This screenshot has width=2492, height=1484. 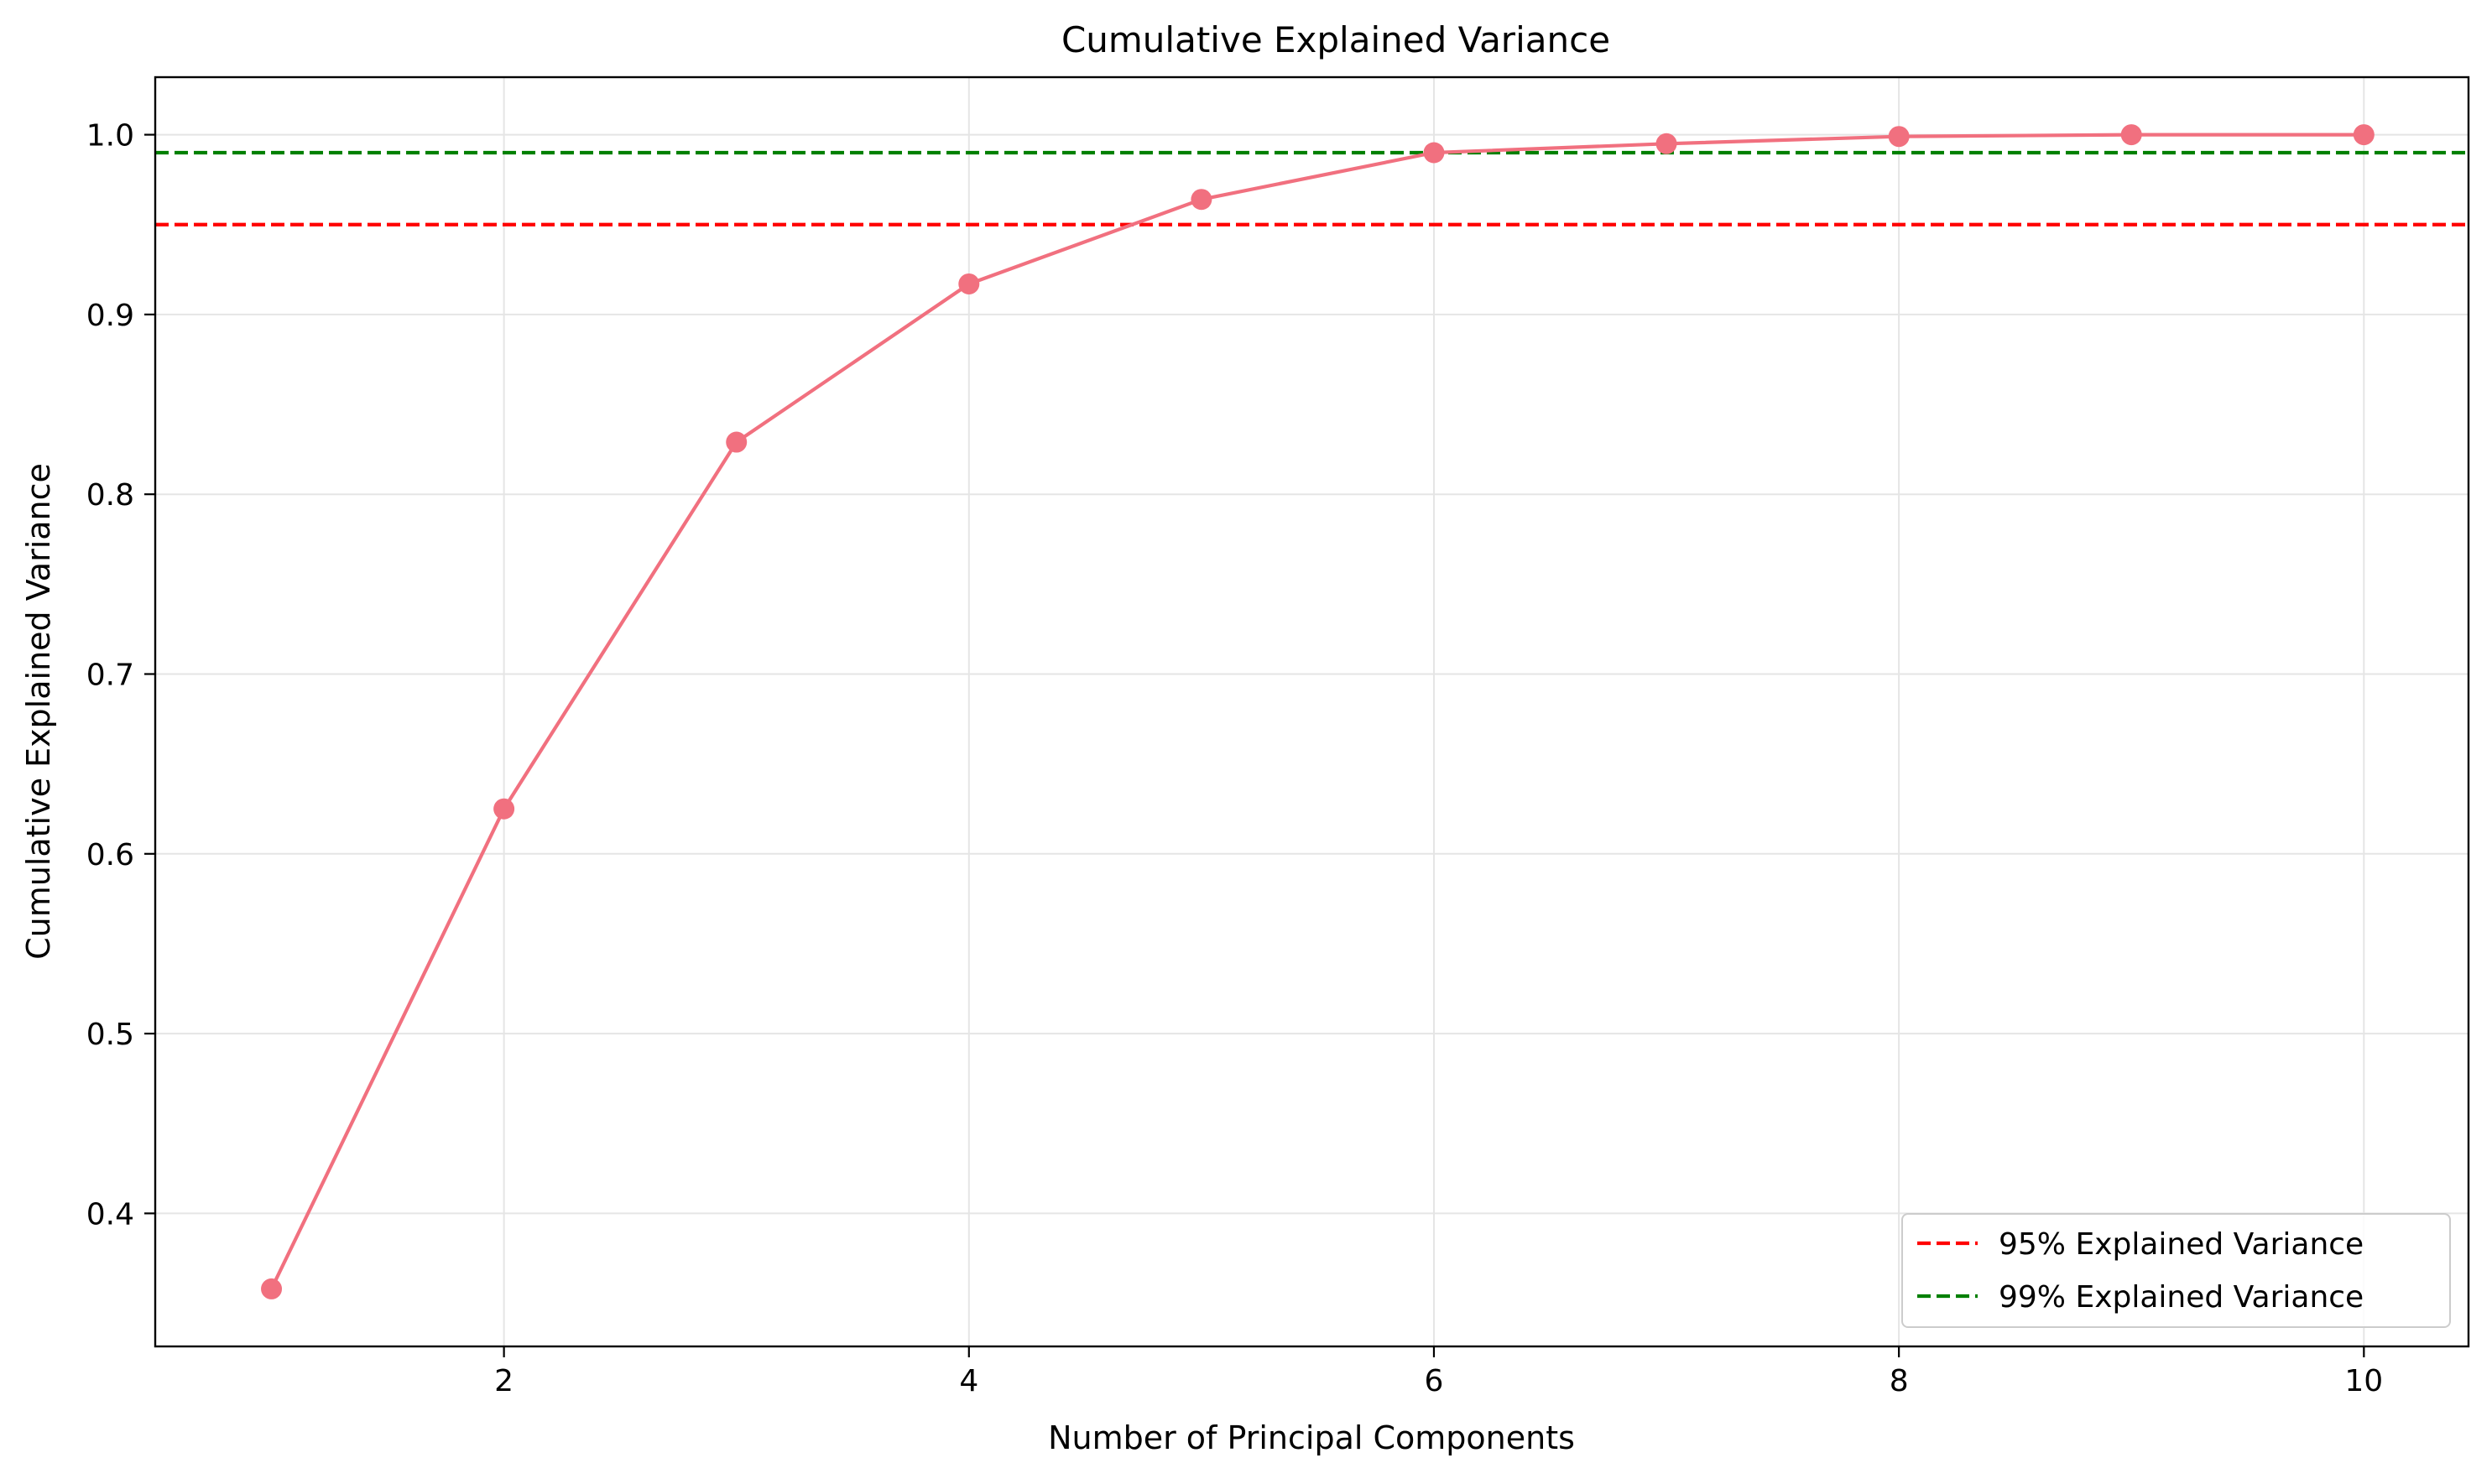 What do you see at coordinates (110, 136) in the screenshot?
I see `y-tick-label: 1.0` at bounding box center [110, 136].